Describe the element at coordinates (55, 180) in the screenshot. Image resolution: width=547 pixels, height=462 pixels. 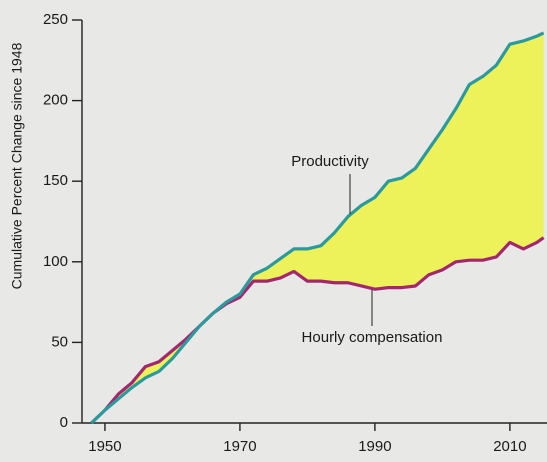
I see `y-tick-label: 150` at that location.